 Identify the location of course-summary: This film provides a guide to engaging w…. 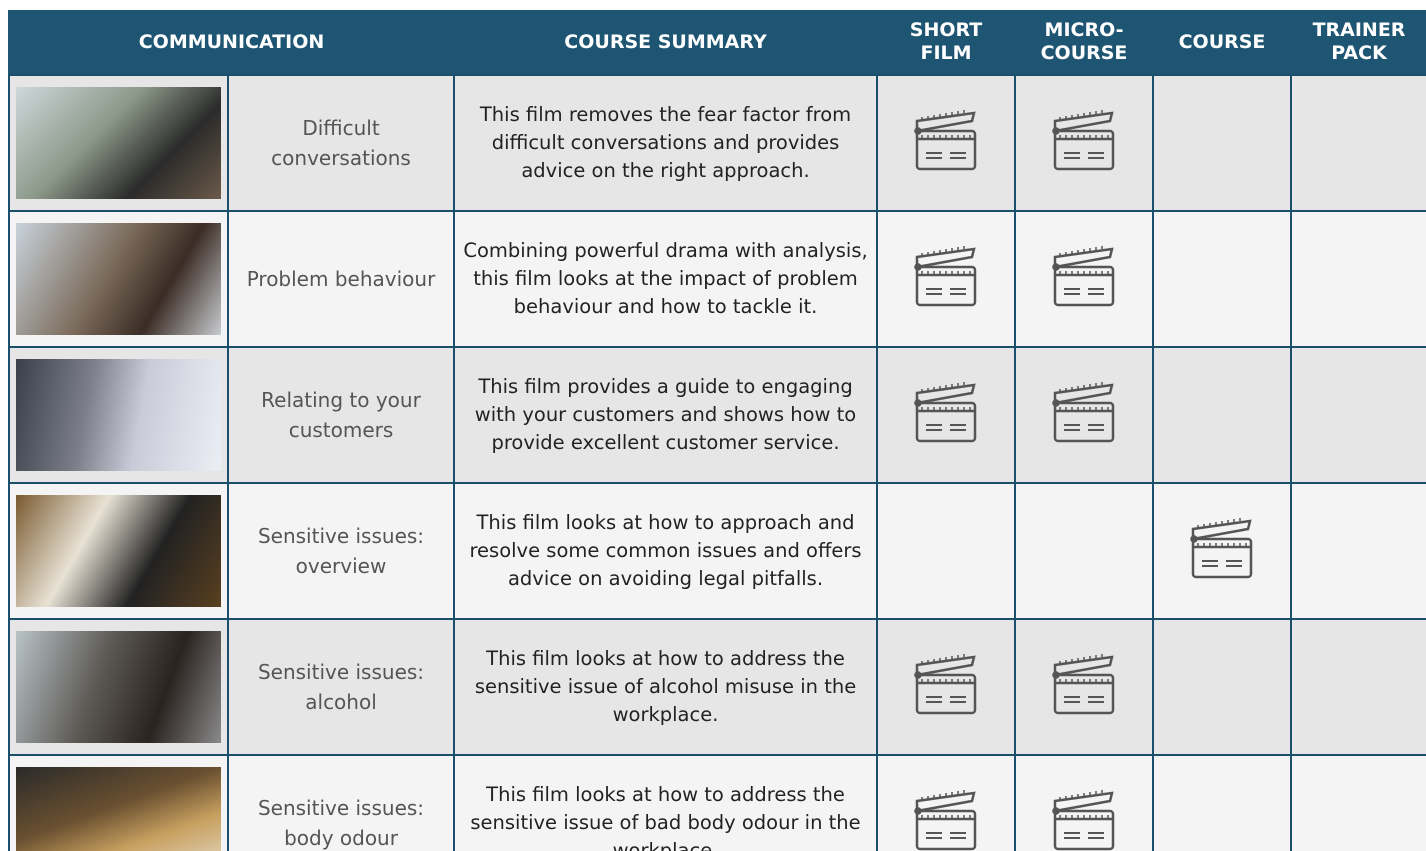
(666, 415).